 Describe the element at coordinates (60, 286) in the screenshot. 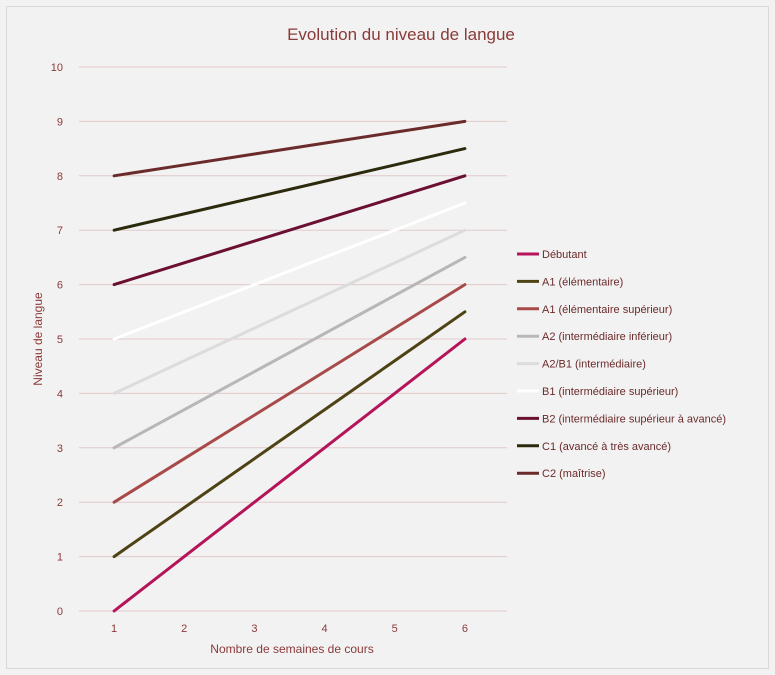

I see `y-tick-label: 6` at that location.